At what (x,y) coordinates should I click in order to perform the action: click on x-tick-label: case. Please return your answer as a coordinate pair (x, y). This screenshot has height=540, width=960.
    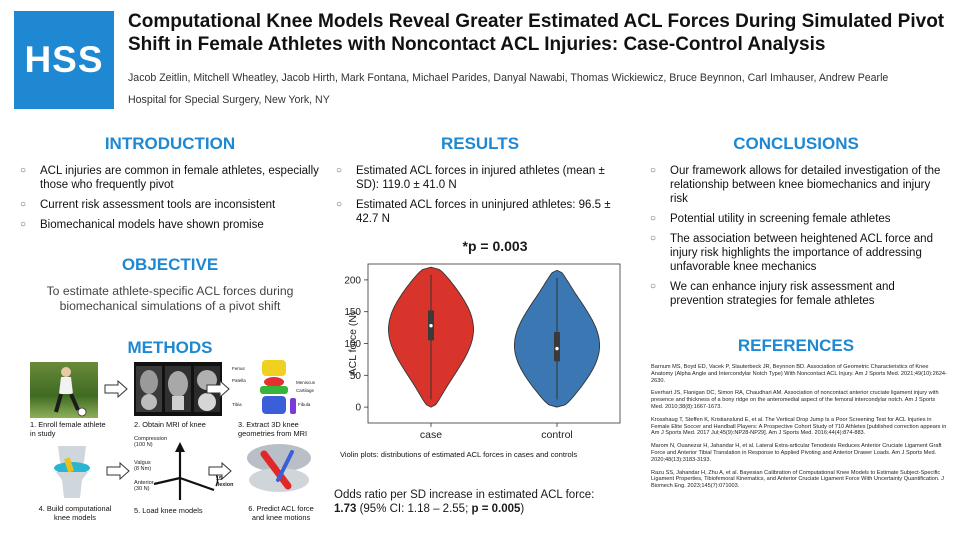
    Looking at the image, I should click on (431, 435).